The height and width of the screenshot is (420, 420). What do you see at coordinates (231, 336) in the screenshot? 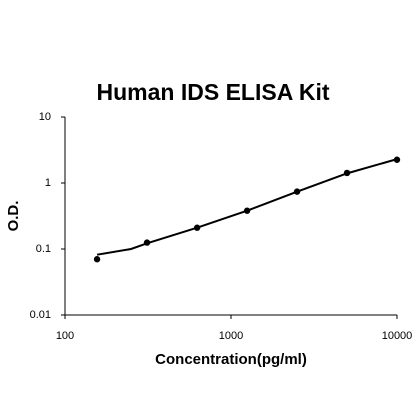
I see `x-tick-label: 1000` at bounding box center [231, 336].